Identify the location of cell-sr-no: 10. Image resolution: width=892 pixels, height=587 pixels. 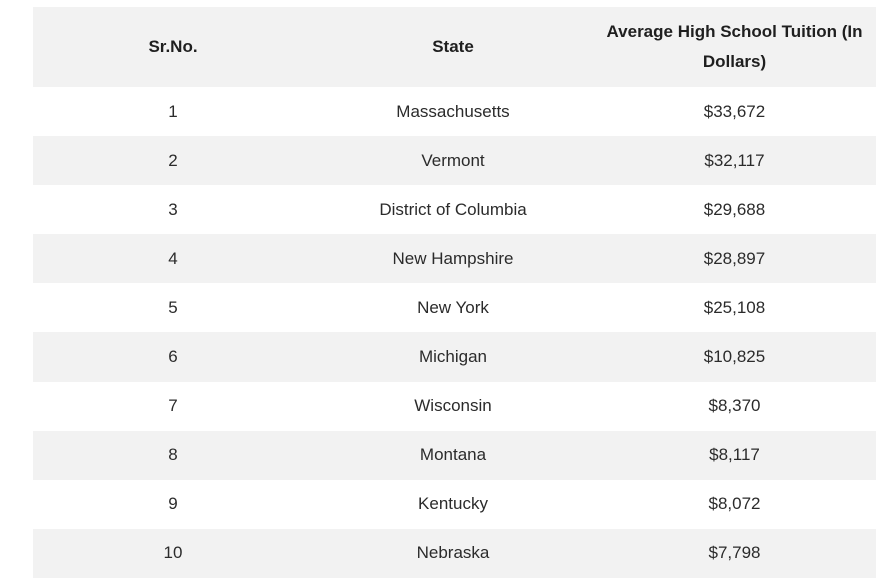
(173, 553).